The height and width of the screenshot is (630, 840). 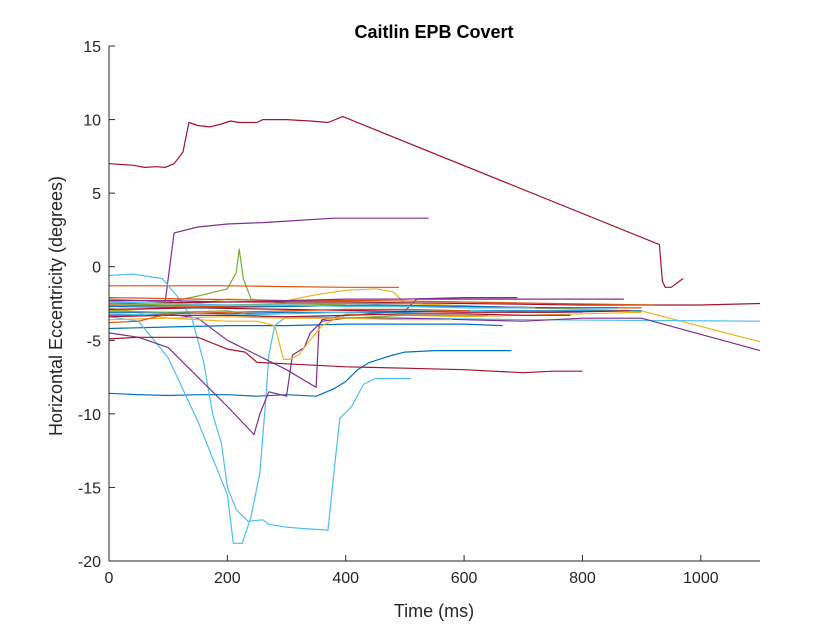 What do you see at coordinates (96, 268) in the screenshot?
I see `y-tick-label: 0` at bounding box center [96, 268].